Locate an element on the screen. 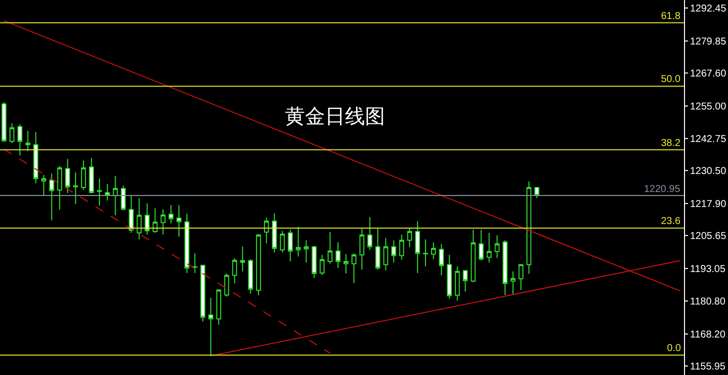  y-tick-label: 1180.80 is located at coordinates (708, 302).